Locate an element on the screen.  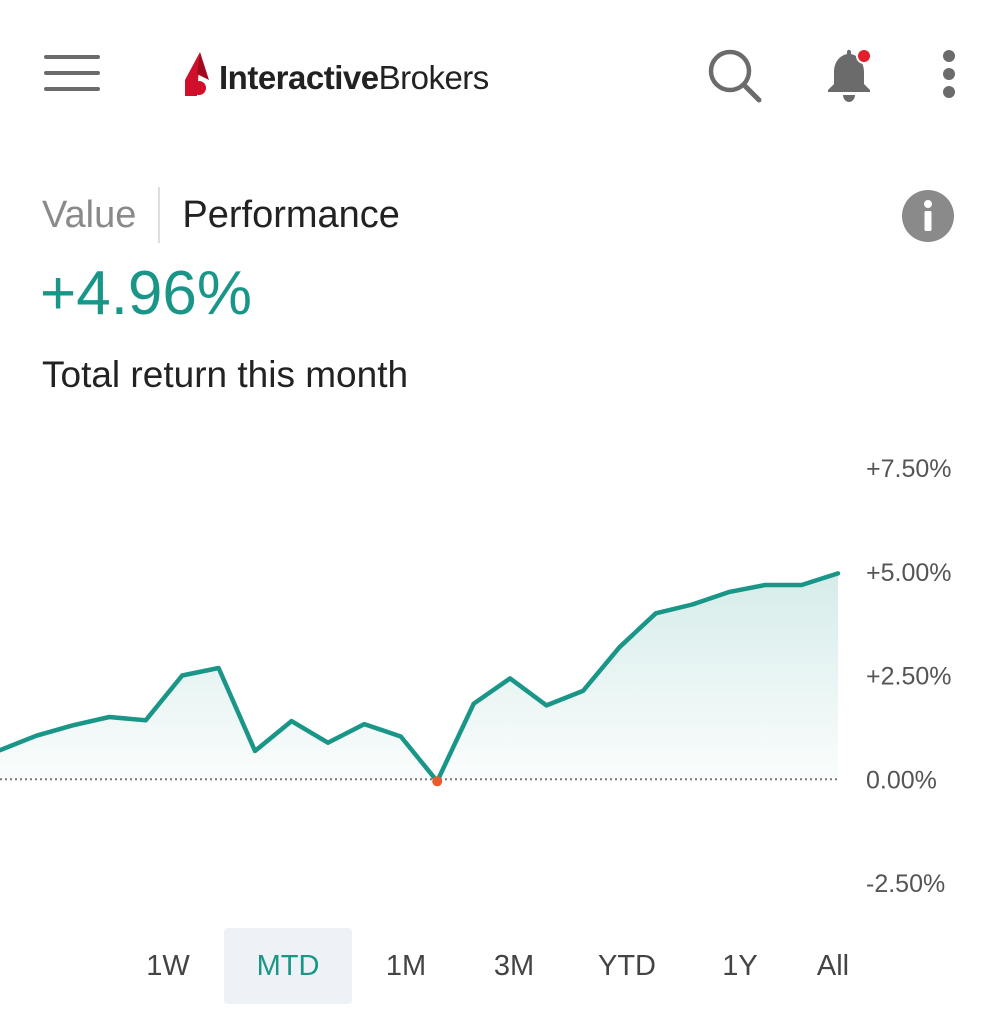
more-vert-icon is located at coordinates (950, 74).